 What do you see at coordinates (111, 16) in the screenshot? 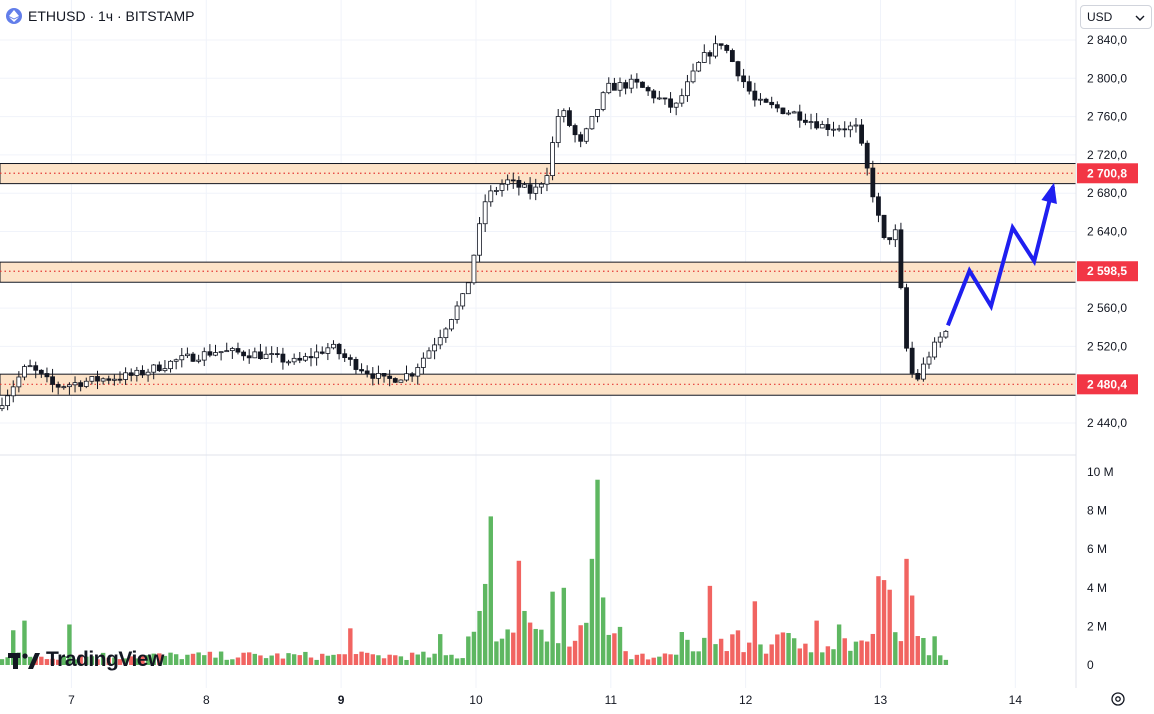
I see `symbol-title: ETHUSD · 1ч · BITSTAMP` at bounding box center [111, 16].